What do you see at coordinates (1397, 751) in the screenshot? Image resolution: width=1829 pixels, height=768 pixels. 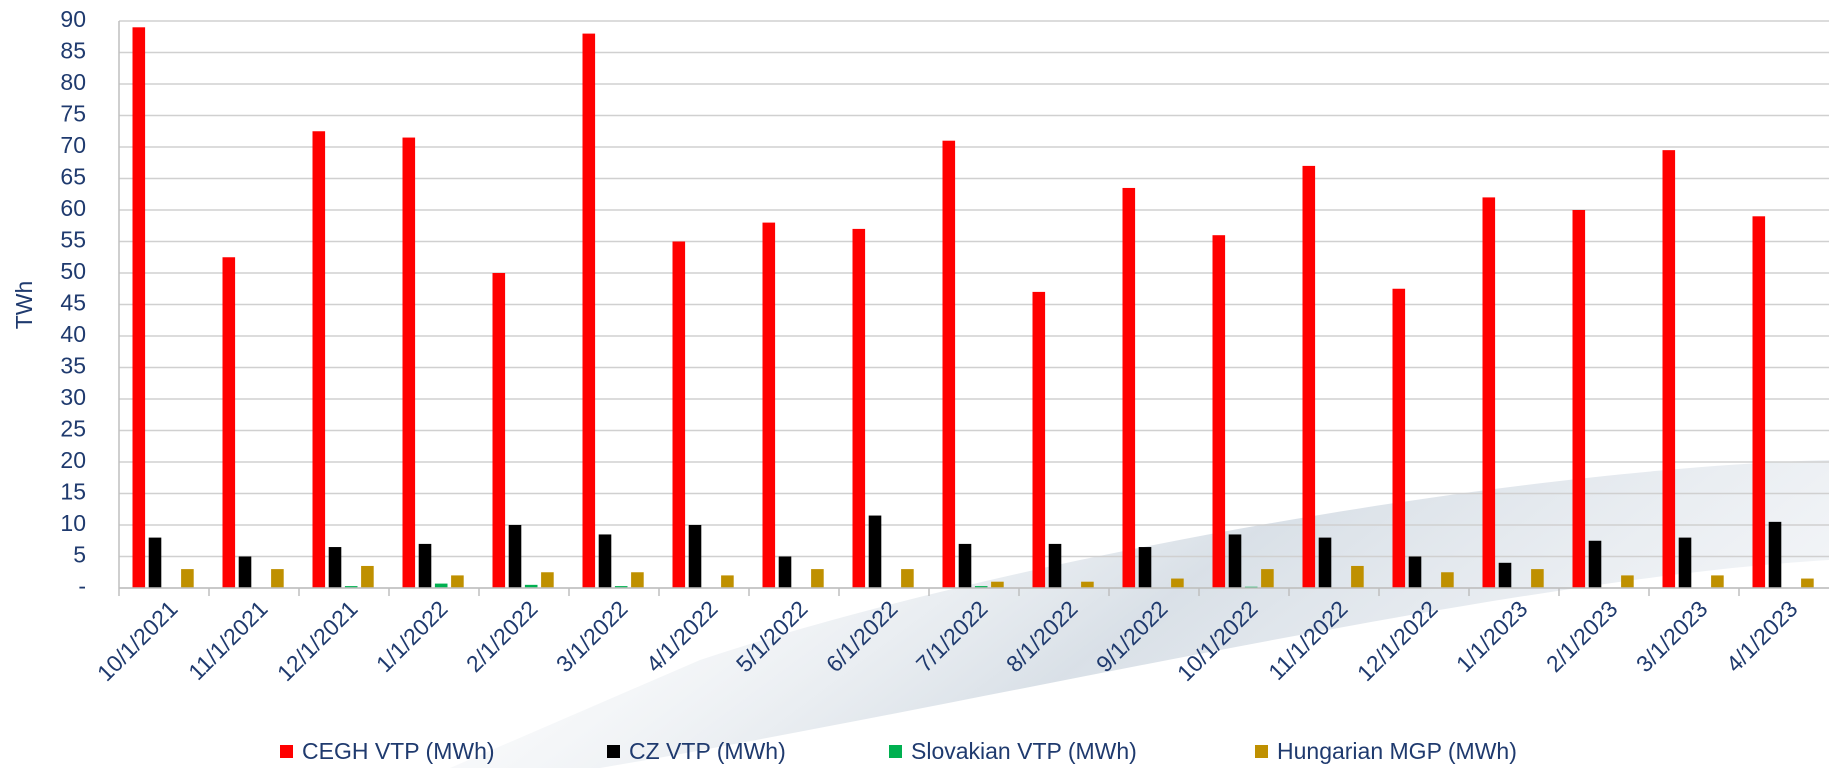 I see `legend-label: Hungarian MGP (MWh)` at bounding box center [1397, 751].